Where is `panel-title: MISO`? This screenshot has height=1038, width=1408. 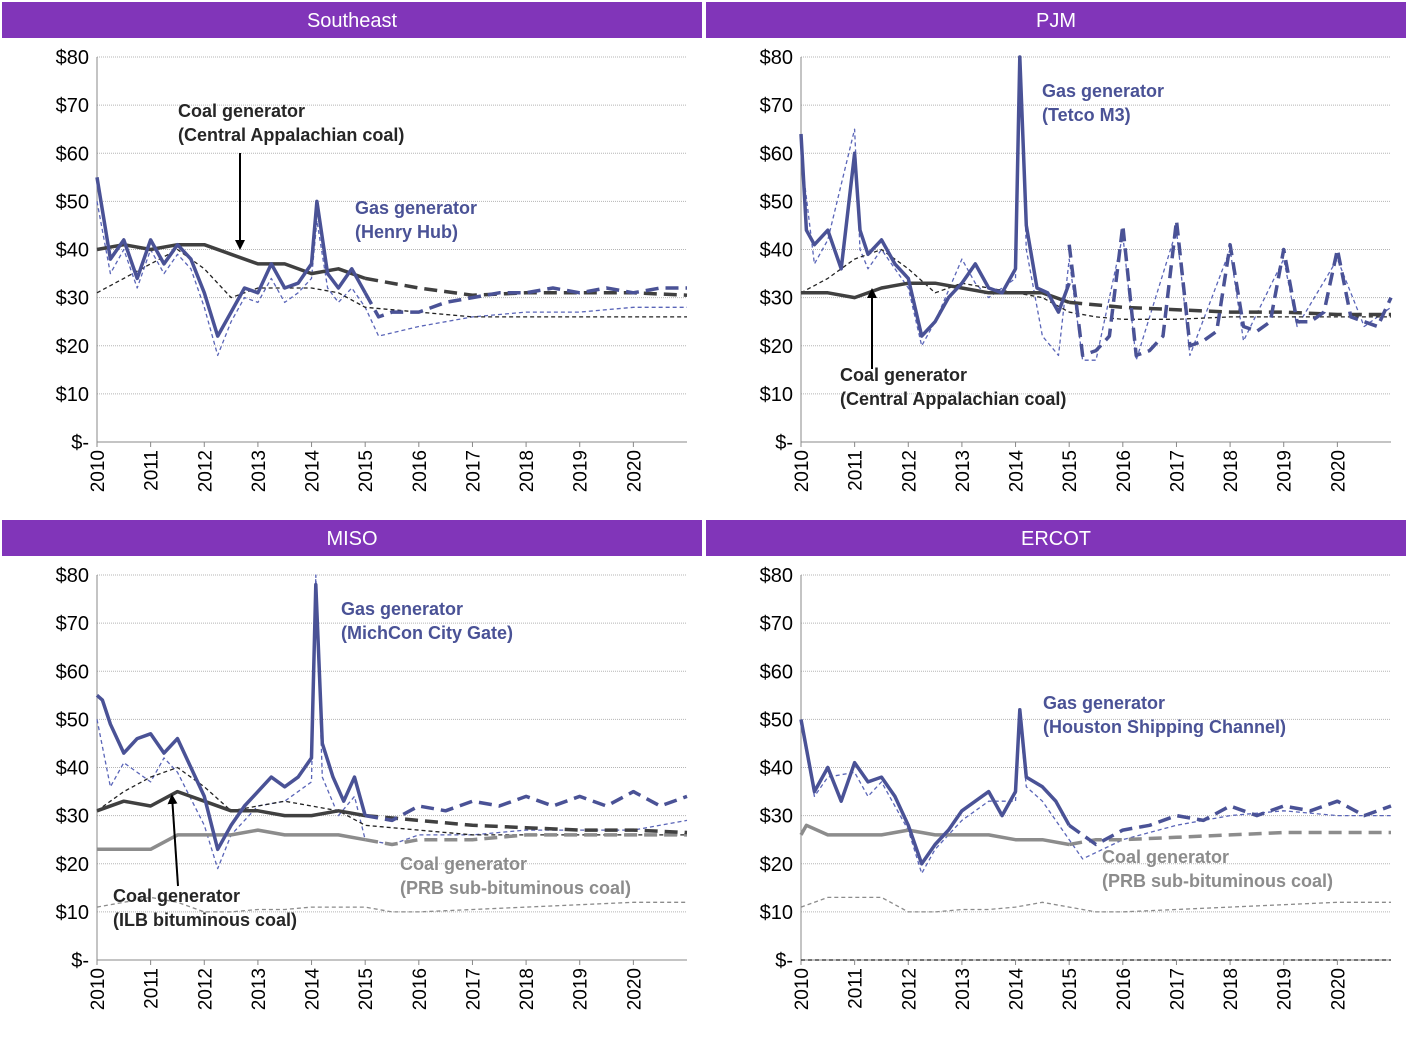 panel-title: MISO is located at coordinates (351, 539).